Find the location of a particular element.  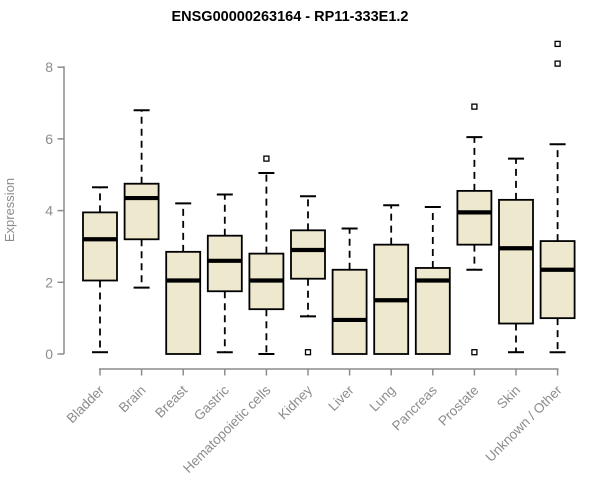

x-tick-label: Bladder is located at coordinates (86, 404).